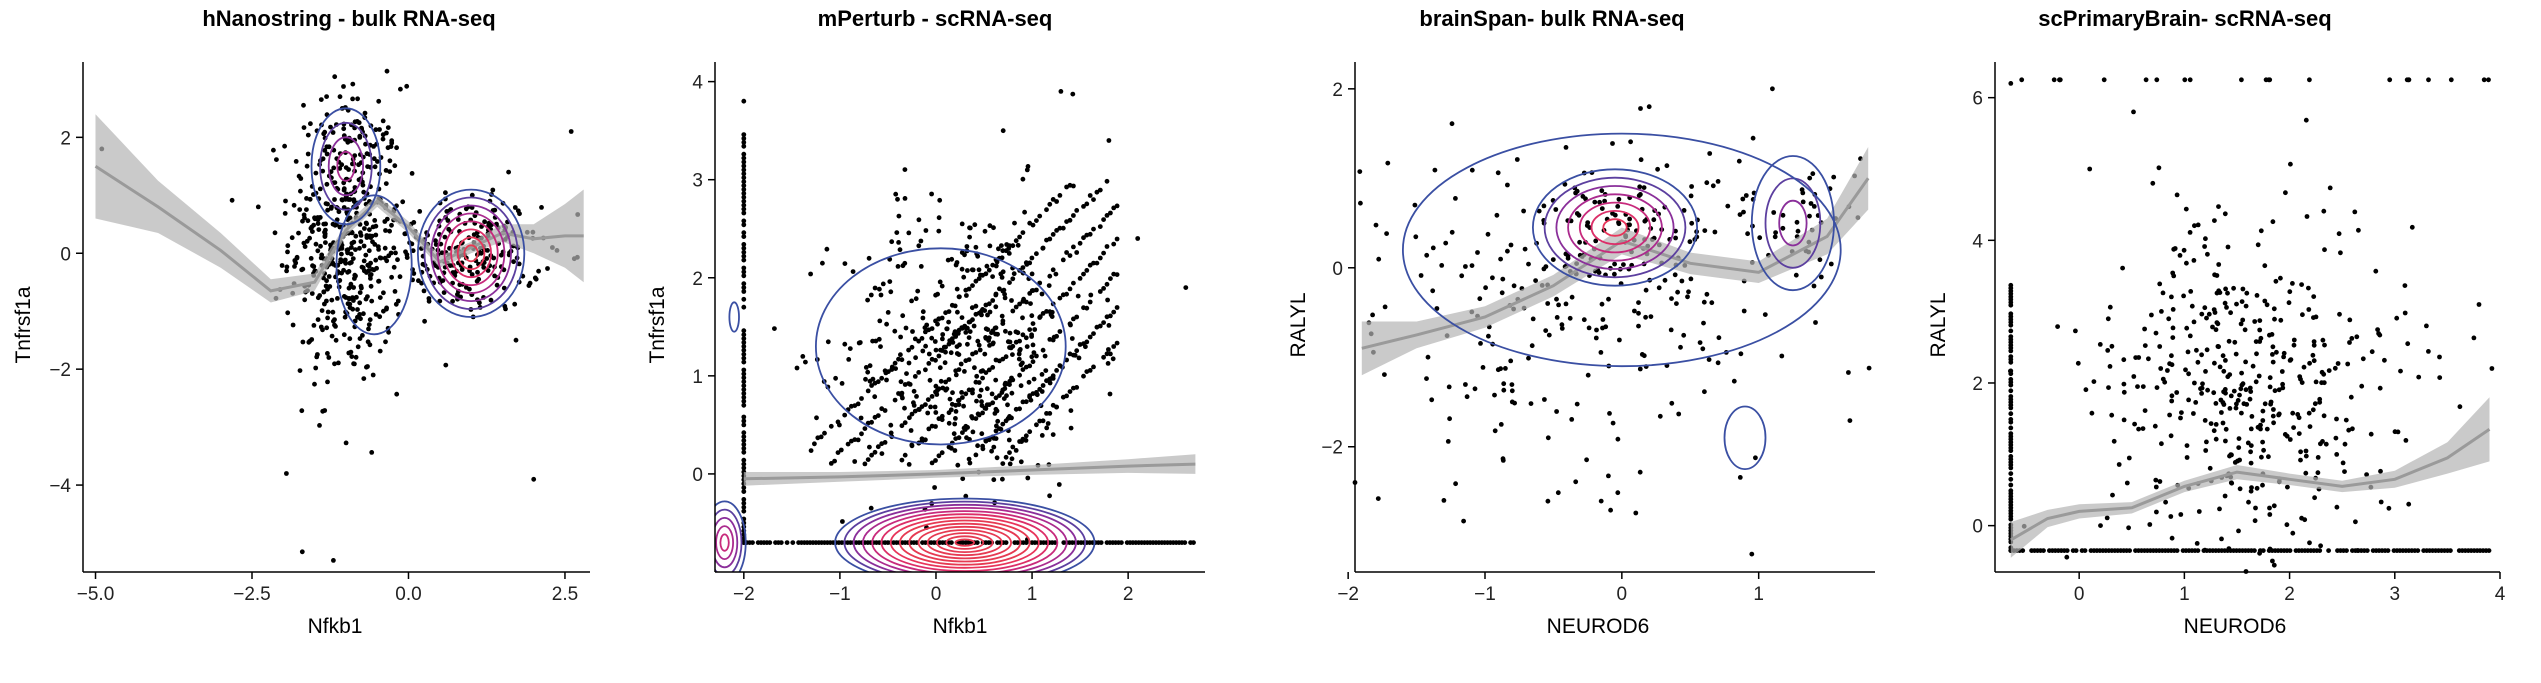 The height and width of the screenshot is (683, 2541). Describe the element at coordinates (1758, 594) in the screenshot. I see `x-tick-label: 1` at that location.